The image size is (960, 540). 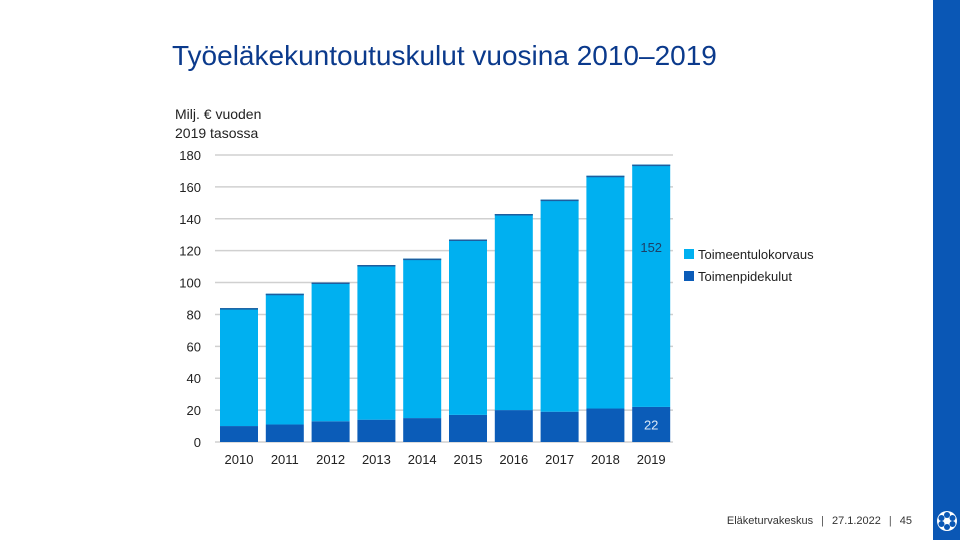 I want to click on legend-label: Toimenpidekulut, so click(x=745, y=276).